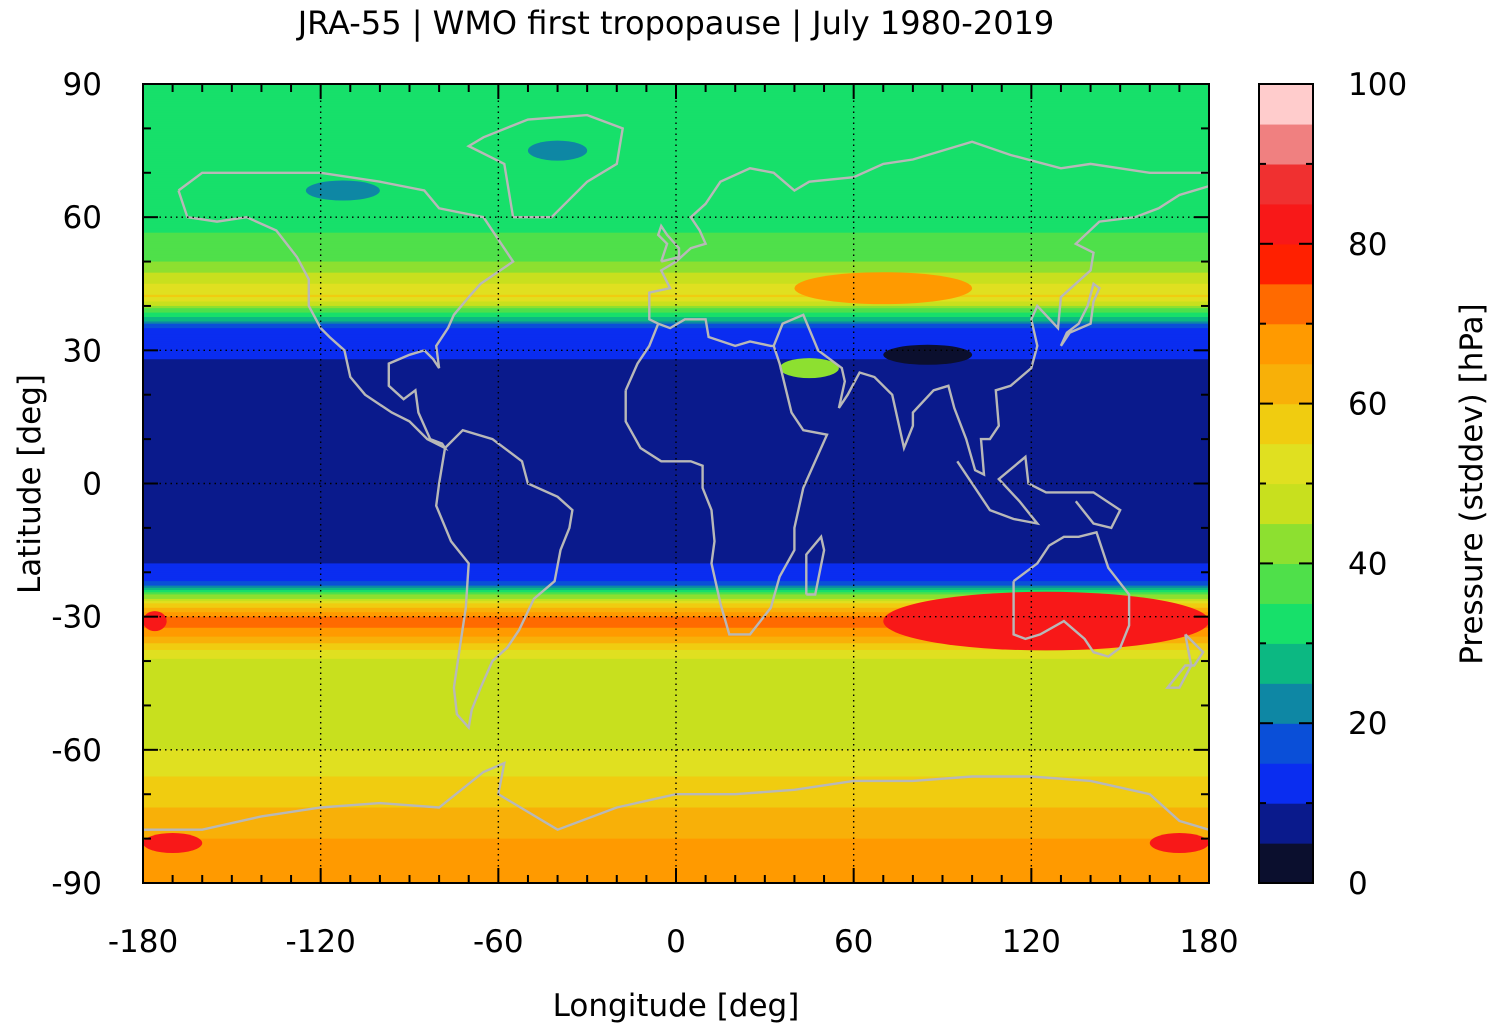  What do you see at coordinates (1367, 245) in the screenshot?
I see `colorbar-tick-label: 80` at bounding box center [1367, 245].